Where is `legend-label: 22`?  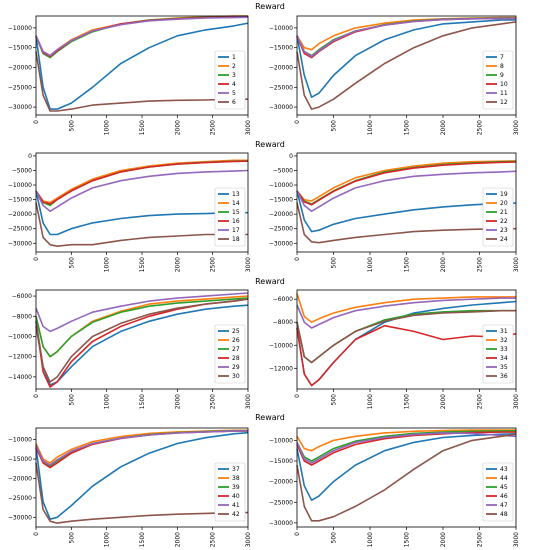
legend-label: 22 is located at coordinates (504, 221).